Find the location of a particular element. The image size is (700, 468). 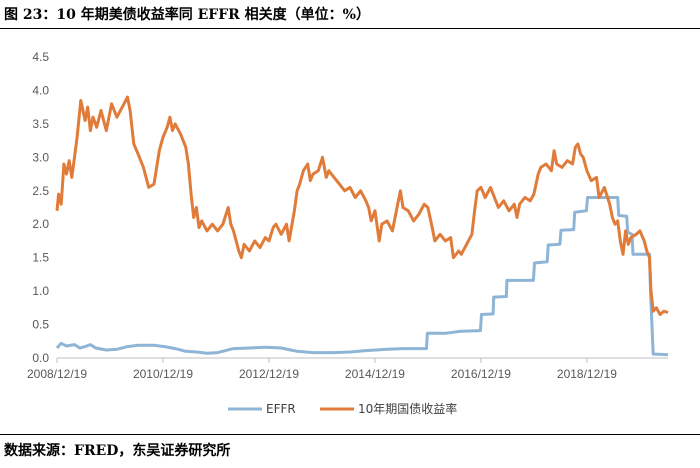

y-tick-label: 4.5 is located at coordinates (40, 57).